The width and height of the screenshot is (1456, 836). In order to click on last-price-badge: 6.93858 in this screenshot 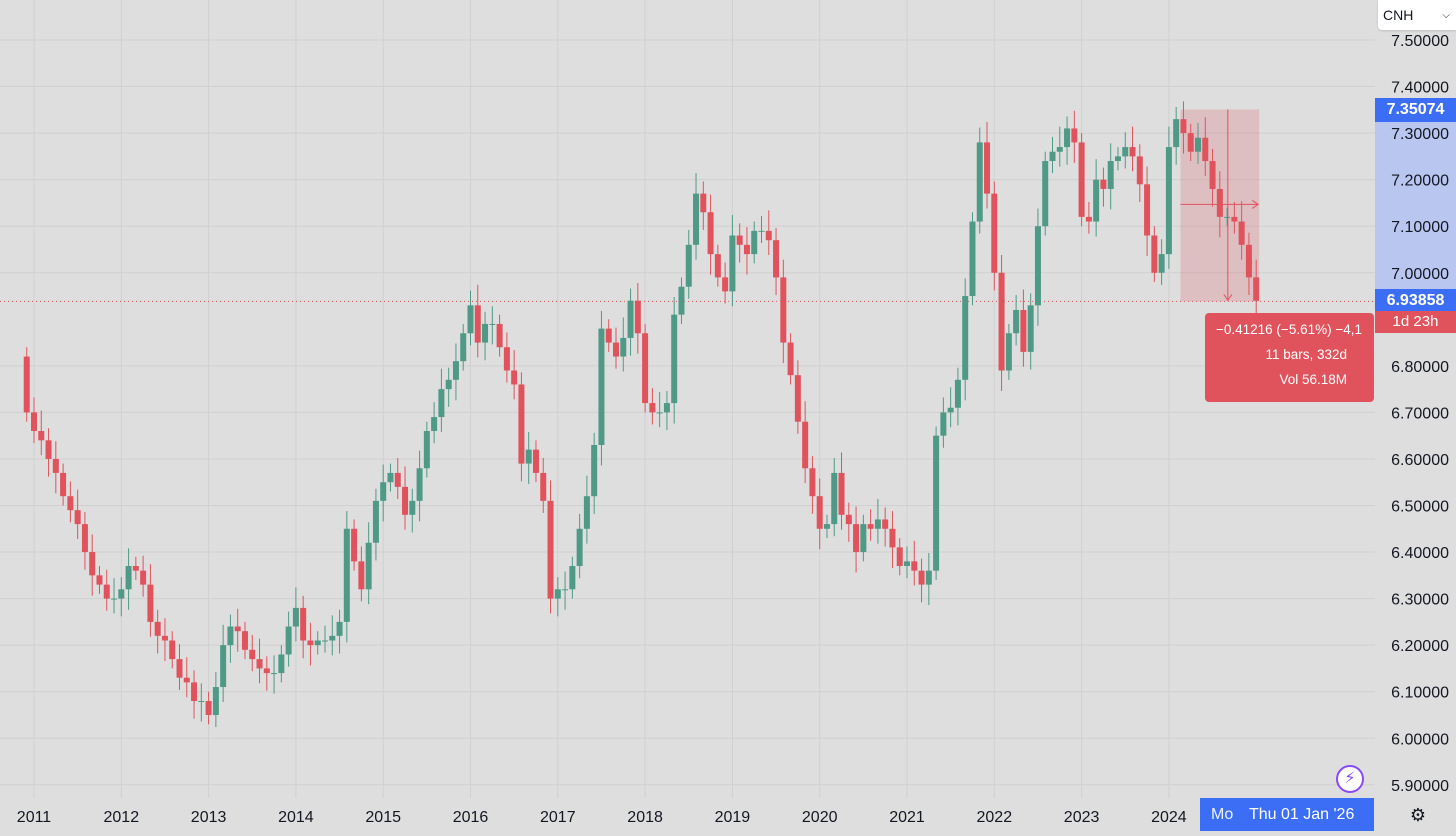, I will do `click(1415, 301)`.